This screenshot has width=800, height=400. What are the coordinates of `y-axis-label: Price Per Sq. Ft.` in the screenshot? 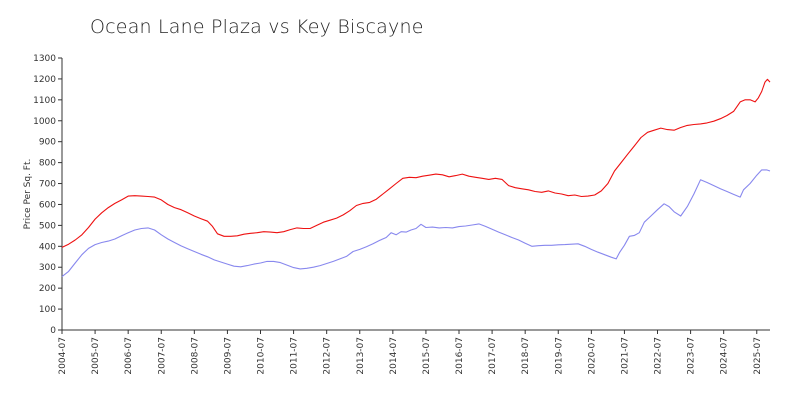 It's located at (28, 194).